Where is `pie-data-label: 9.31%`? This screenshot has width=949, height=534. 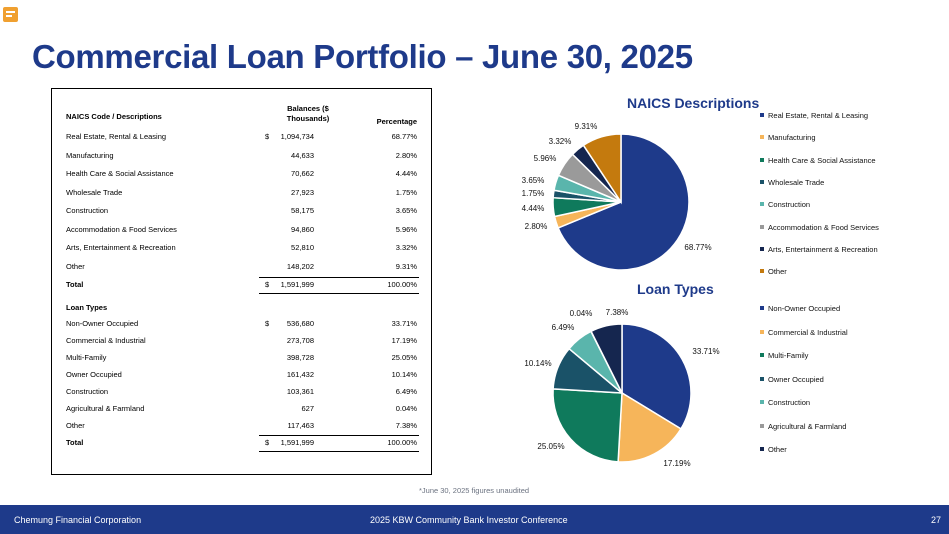 pie-data-label: 9.31% is located at coordinates (586, 126).